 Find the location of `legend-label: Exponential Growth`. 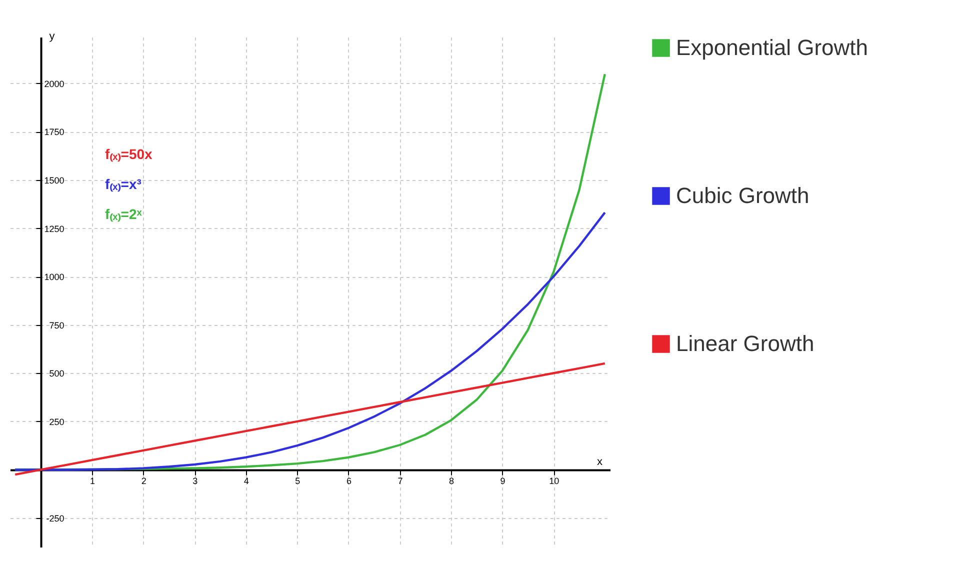

legend-label: Exponential Growth is located at coordinates (772, 47).